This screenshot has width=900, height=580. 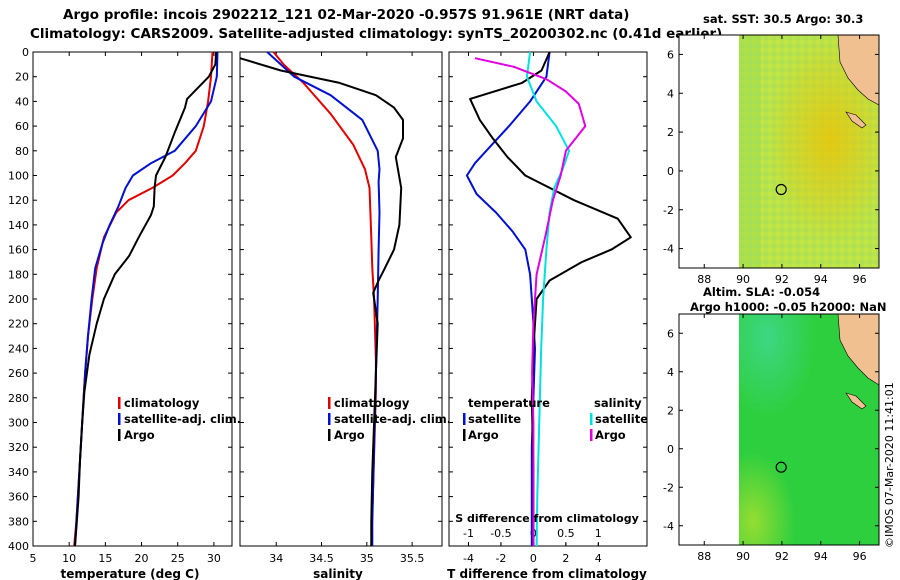 What do you see at coordinates (105, 558) in the screenshot?
I see `x-tick-label: 15` at bounding box center [105, 558].